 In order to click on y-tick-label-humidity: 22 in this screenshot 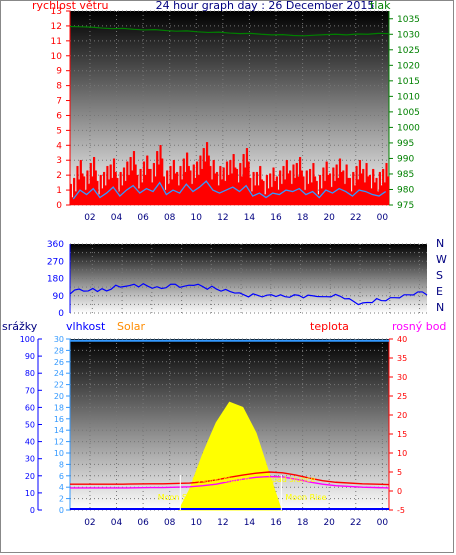, I will do `click(59, 385)`.